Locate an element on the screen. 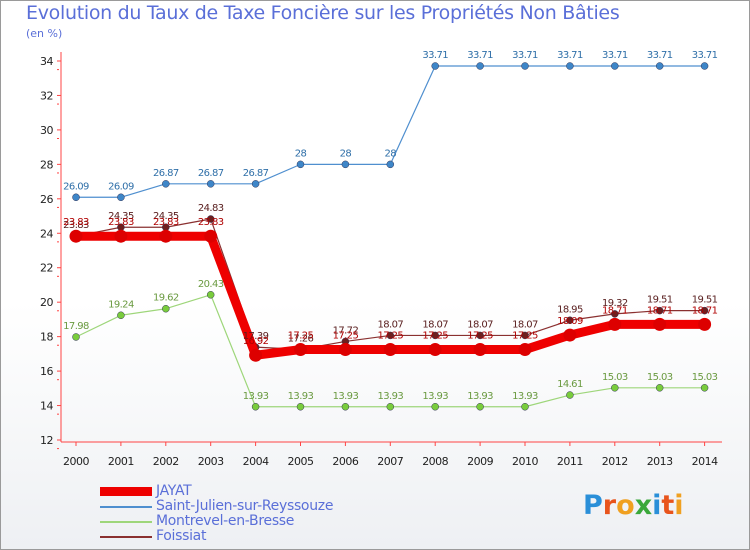 Image resolution: width=750 pixels, height=550 pixels. x-tick-label: 2012 is located at coordinates (615, 461).